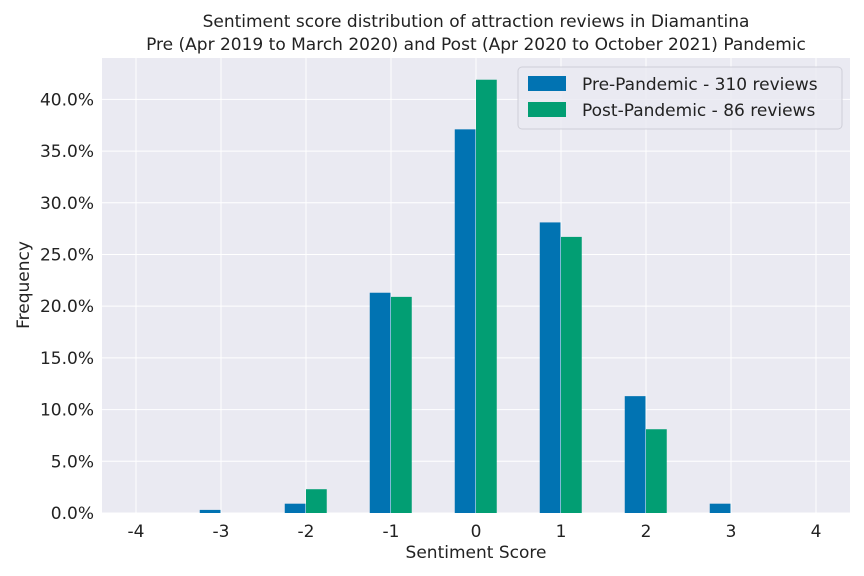  What do you see at coordinates (561, 532) in the screenshot?
I see `x-tick-label: 1` at bounding box center [561, 532].